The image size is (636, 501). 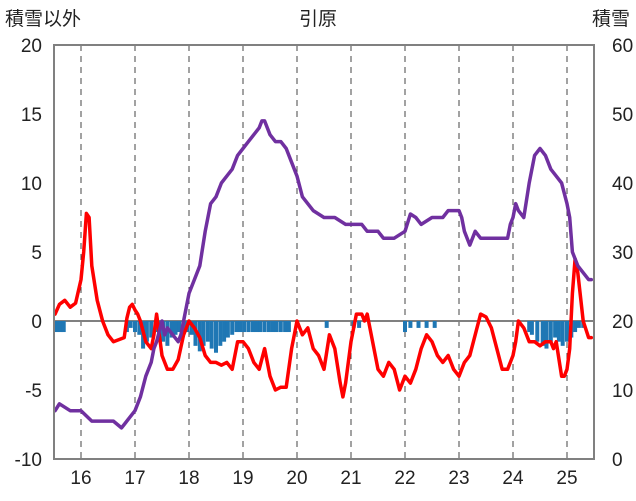 I want to click on x-tick-label: 20, so click(x=296, y=478).